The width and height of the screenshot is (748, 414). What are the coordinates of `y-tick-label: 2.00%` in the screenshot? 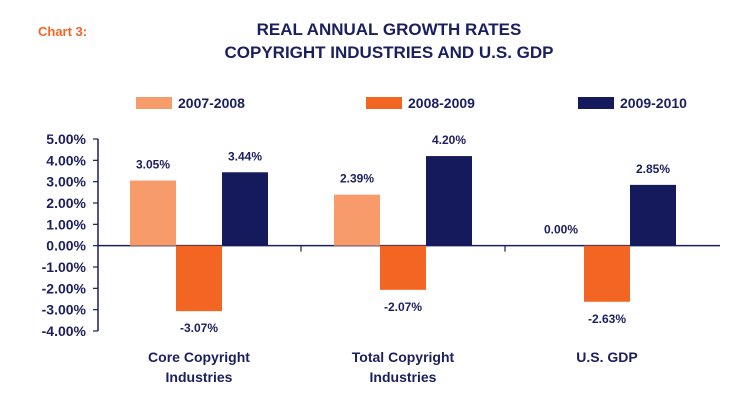 It's located at (66, 203).